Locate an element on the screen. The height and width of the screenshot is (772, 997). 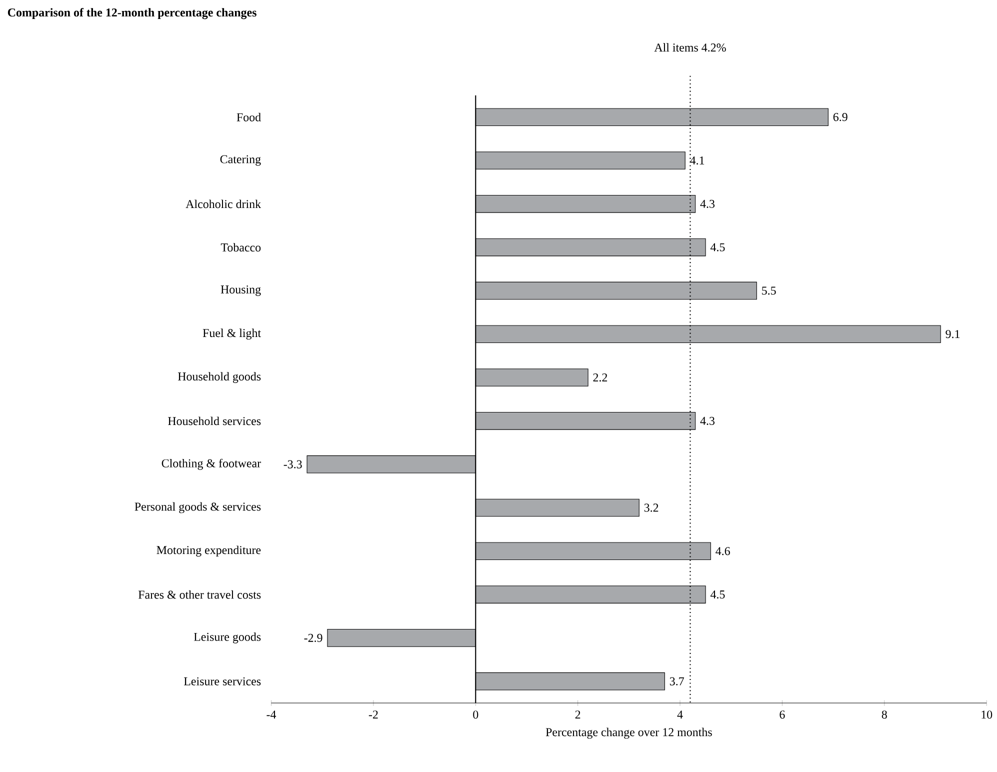
ref-line-label: All items 4.2% is located at coordinates (690, 47).